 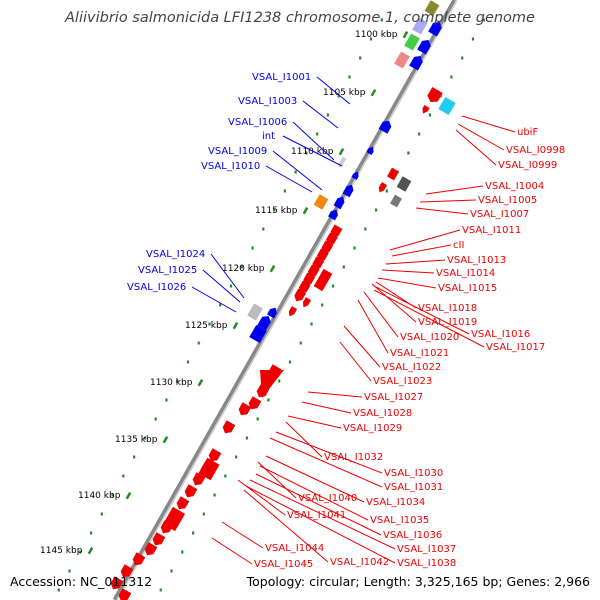 What do you see at coordinates (281, 77) in the screenshot?
I see `gene-label: VSAL_I1001` at bounding box center [281, 77].